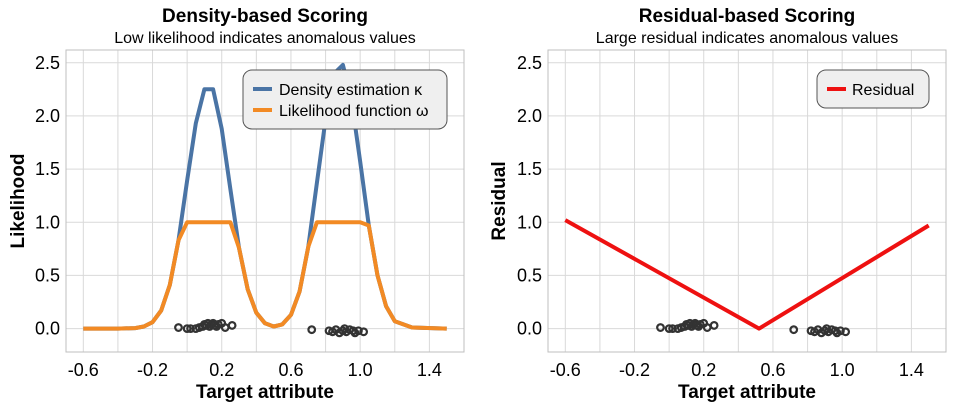  I want to click on legend-label-density: Density estimation κ, so click(351, 90).